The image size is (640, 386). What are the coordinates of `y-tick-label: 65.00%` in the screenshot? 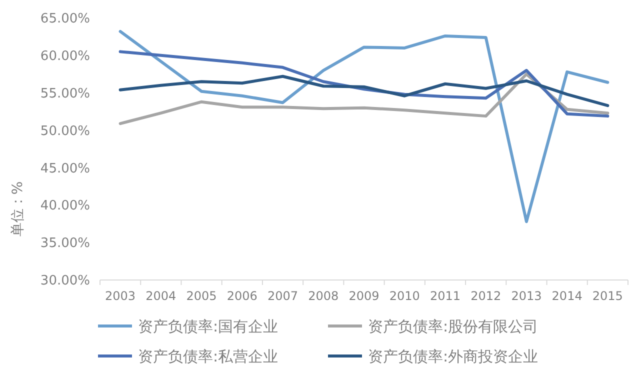 It's located at (65, 19).